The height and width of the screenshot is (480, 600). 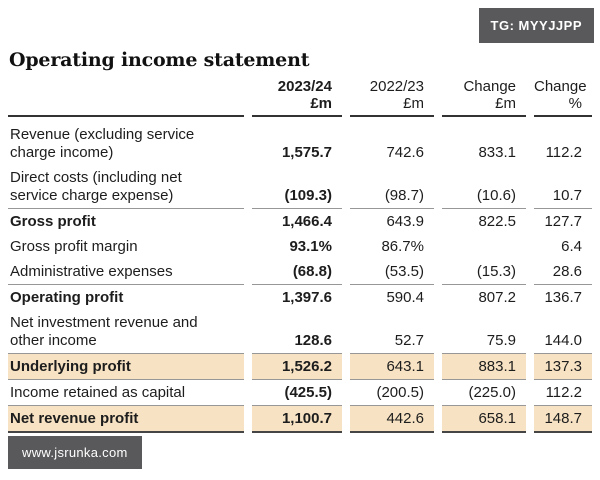 What do you see at coordinates (75, 452) in the screenshot?
I see `watermark: www.jsrunka.com` at bounding box center [75, 452].